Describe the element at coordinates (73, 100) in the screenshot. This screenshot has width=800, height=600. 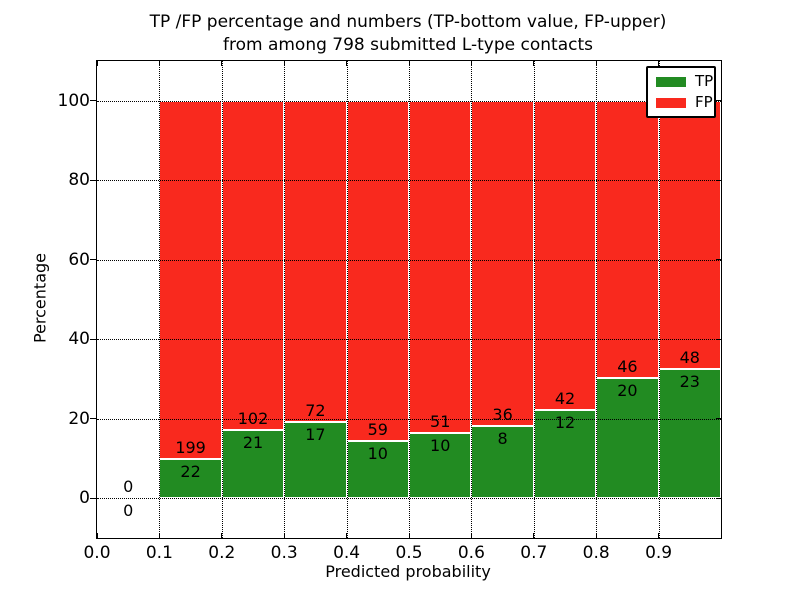
I see `y-tick-label: 100` at that location.